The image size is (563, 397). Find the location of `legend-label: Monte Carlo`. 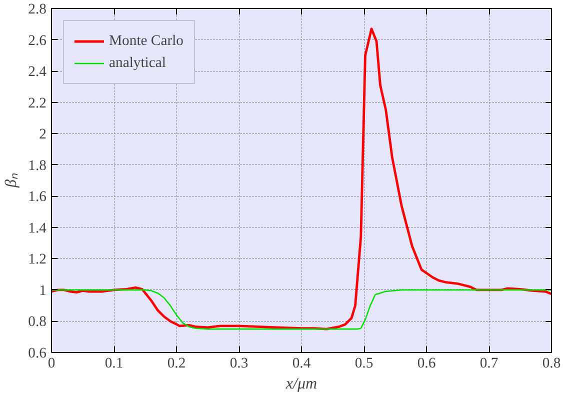

legend-label: Monte Carlo is located at coordinates (146, 41).